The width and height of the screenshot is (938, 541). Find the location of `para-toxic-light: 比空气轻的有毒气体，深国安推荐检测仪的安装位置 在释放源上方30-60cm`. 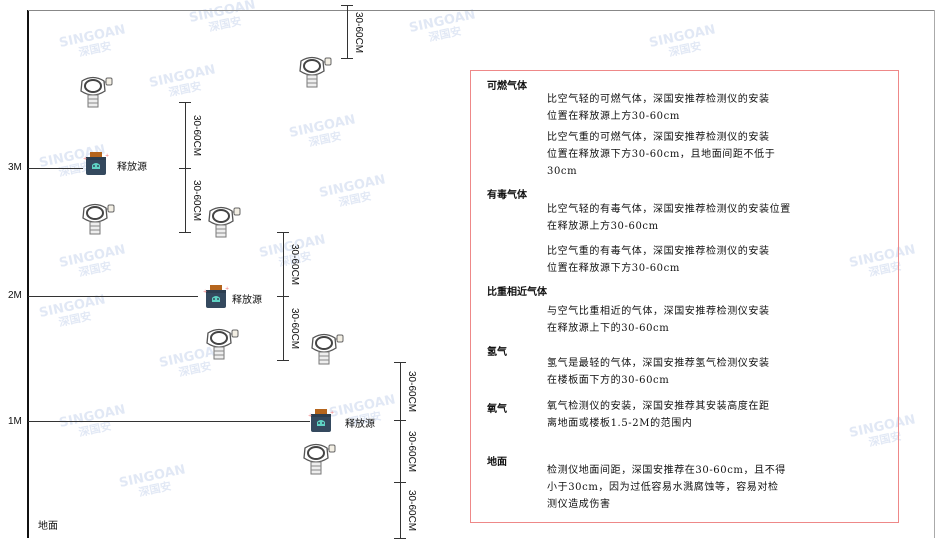

para-toxic-light: 比空气轻的有毒气体，深国安推荐检测仪的安装位置 在释放源上方30-60cm is located at coordinates (669, 218).